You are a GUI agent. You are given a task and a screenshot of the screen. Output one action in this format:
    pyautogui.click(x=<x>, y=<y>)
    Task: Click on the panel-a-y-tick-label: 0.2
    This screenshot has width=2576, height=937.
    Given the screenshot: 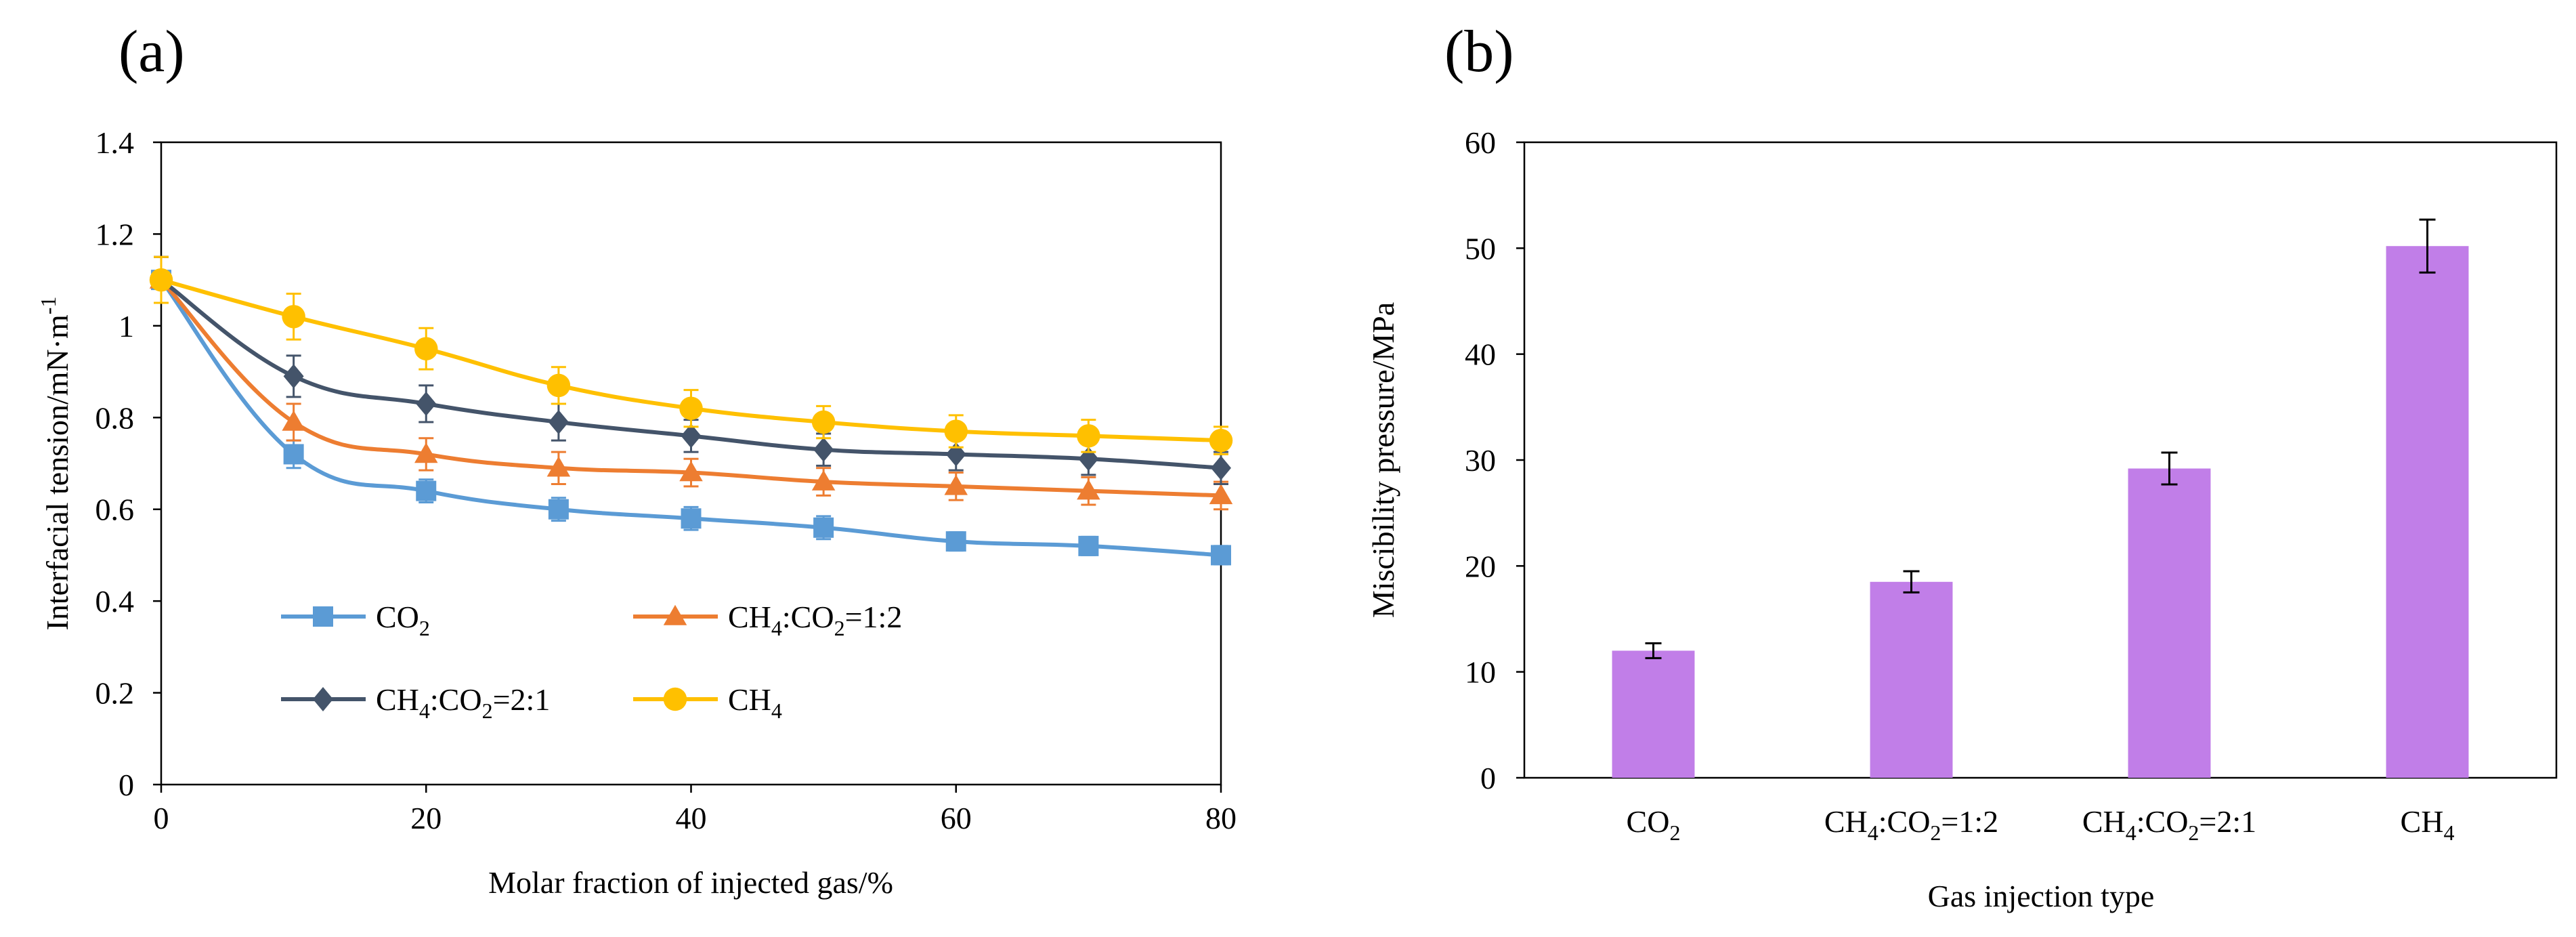 What is the action you would take?
    pyautogui.click(x=115, y=693)
    